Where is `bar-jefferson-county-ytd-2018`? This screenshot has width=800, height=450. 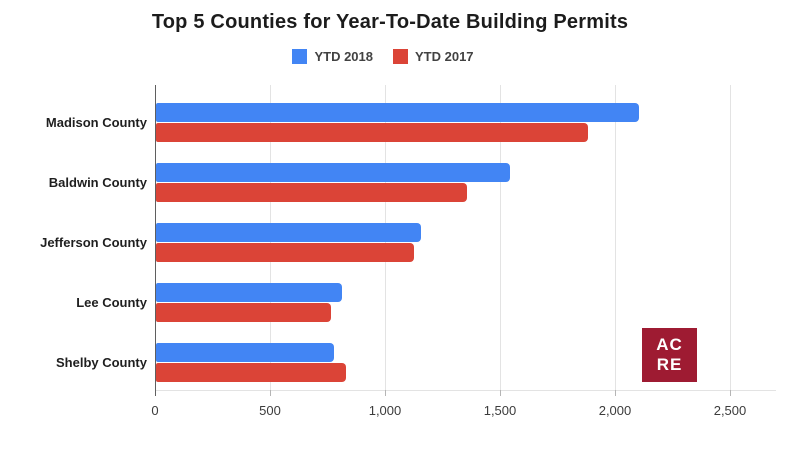 bar-jefferson-county-ytd-2018 is located at coordinates (288, 232).